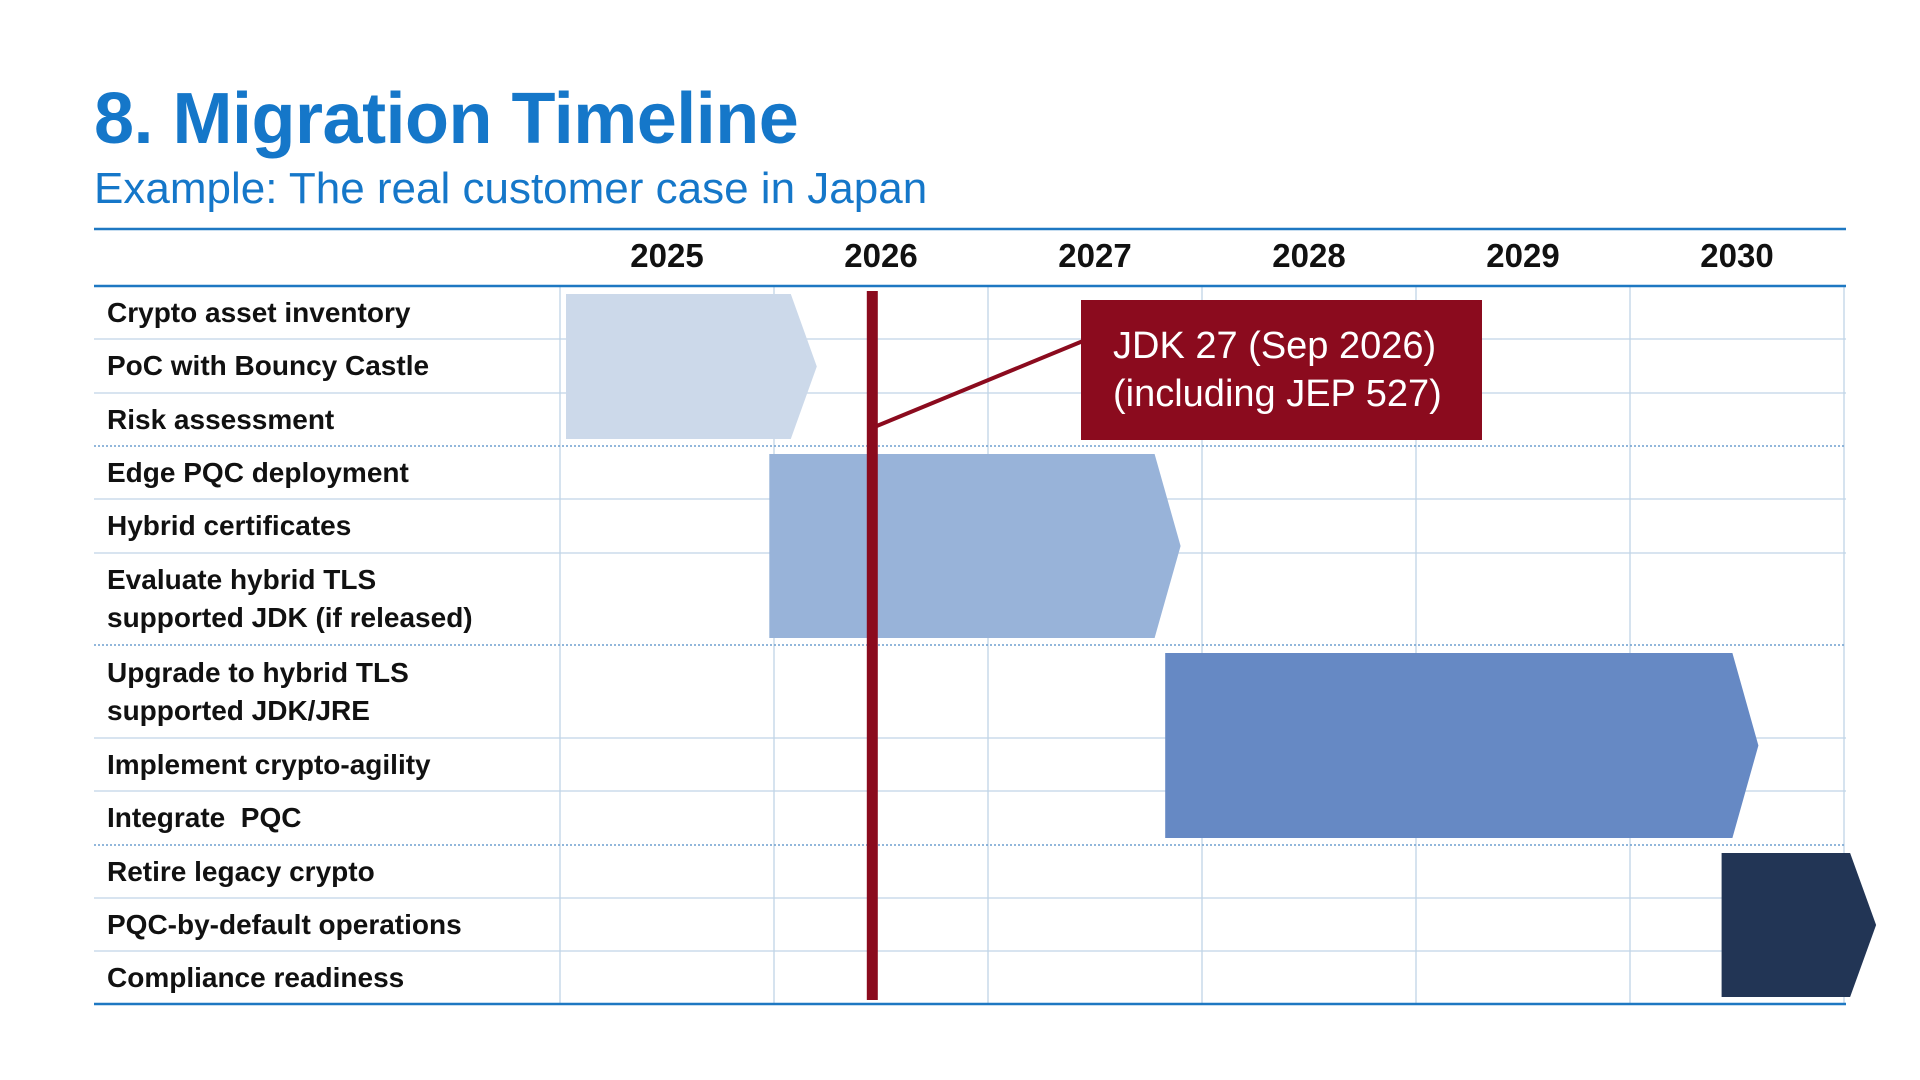  I want to click on task-label: Hybrid certificates, so click(229, 525).